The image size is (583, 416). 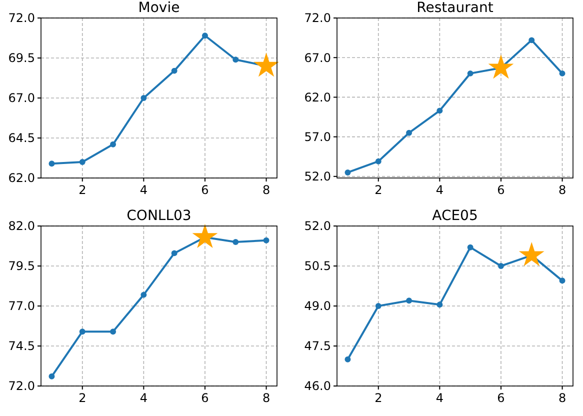 I want to click on y-tick-label: 82.0, so click(x=21, y=226).